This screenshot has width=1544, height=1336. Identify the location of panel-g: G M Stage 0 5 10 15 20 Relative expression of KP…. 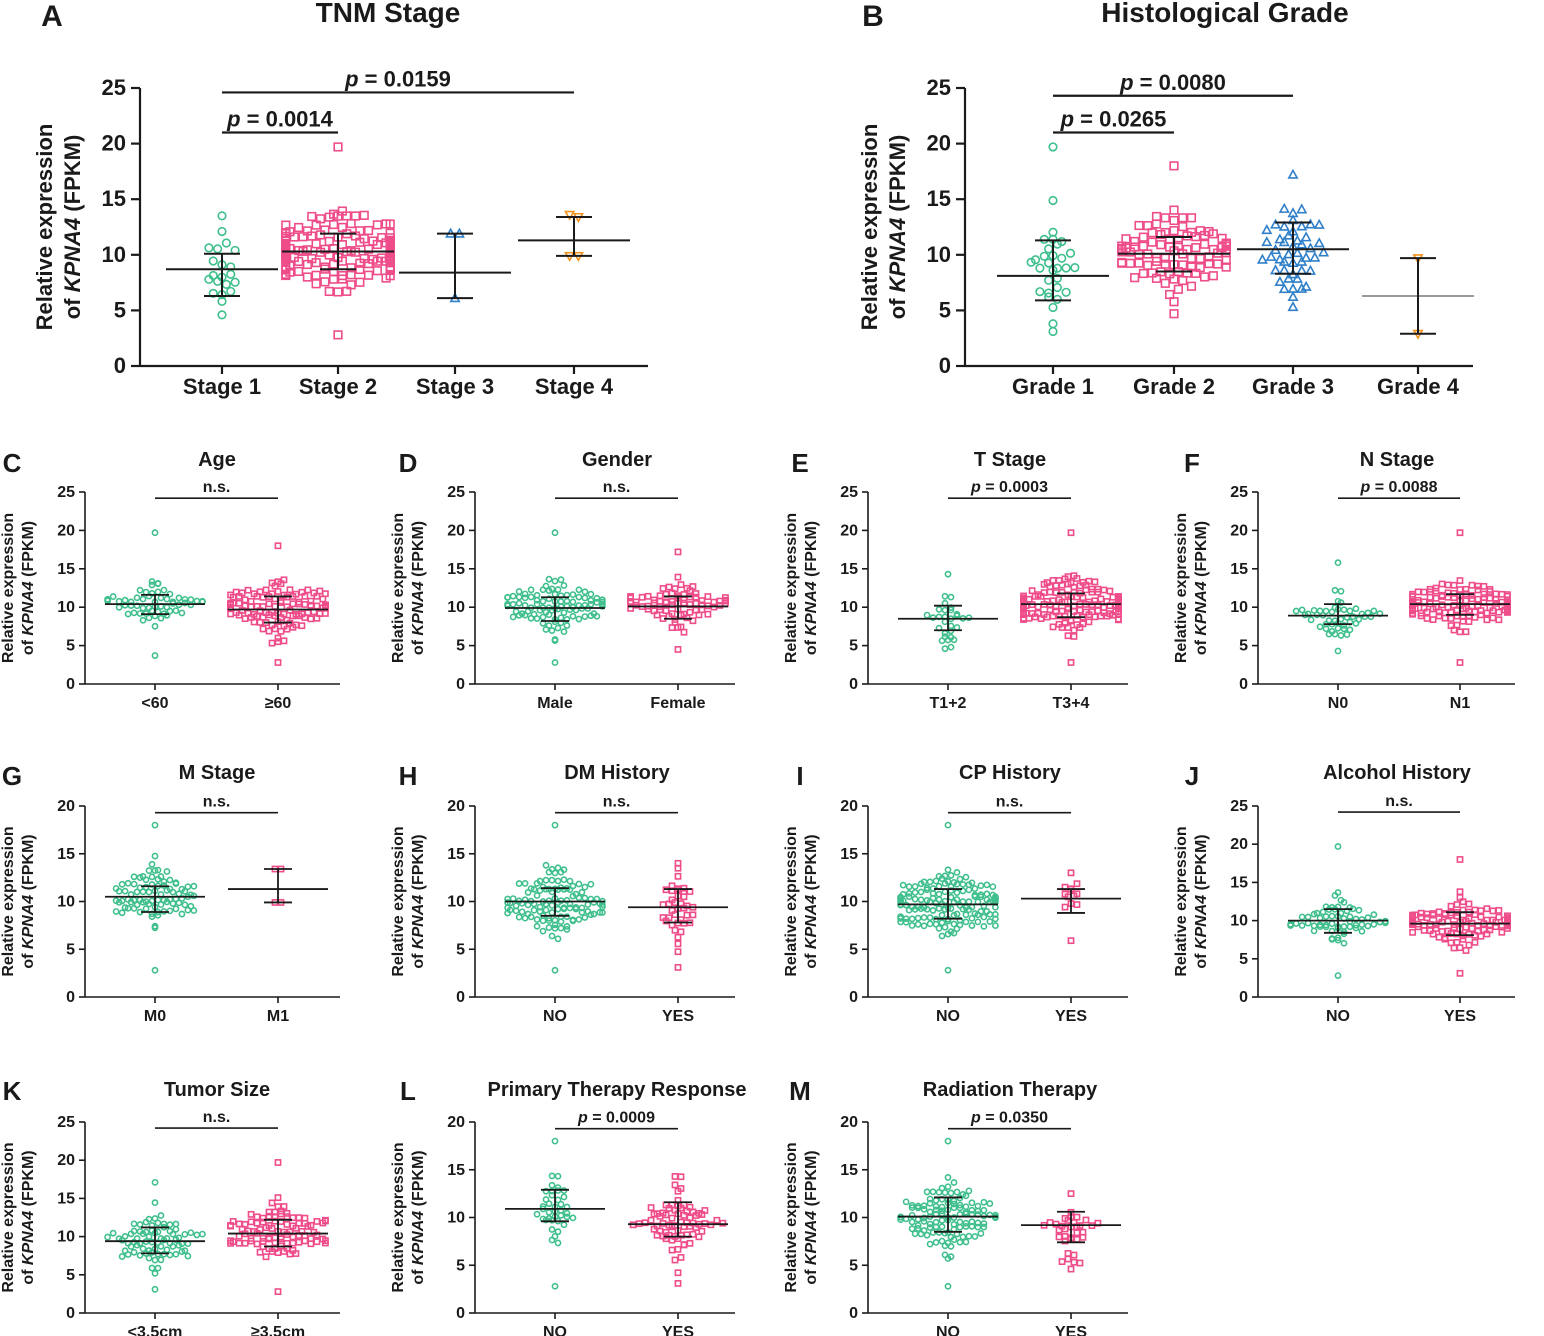
(170, 893).